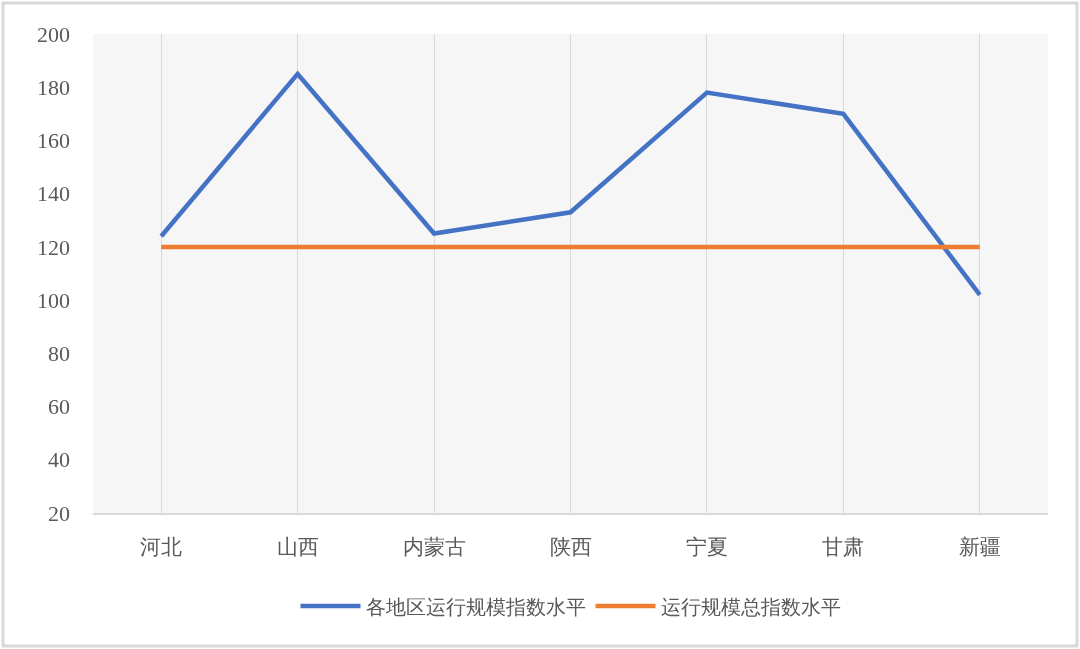 Image resolution: width=1080 pixels, height=649 pixels. I want to click on x-tick-label: 陕西, so click(570, 546).